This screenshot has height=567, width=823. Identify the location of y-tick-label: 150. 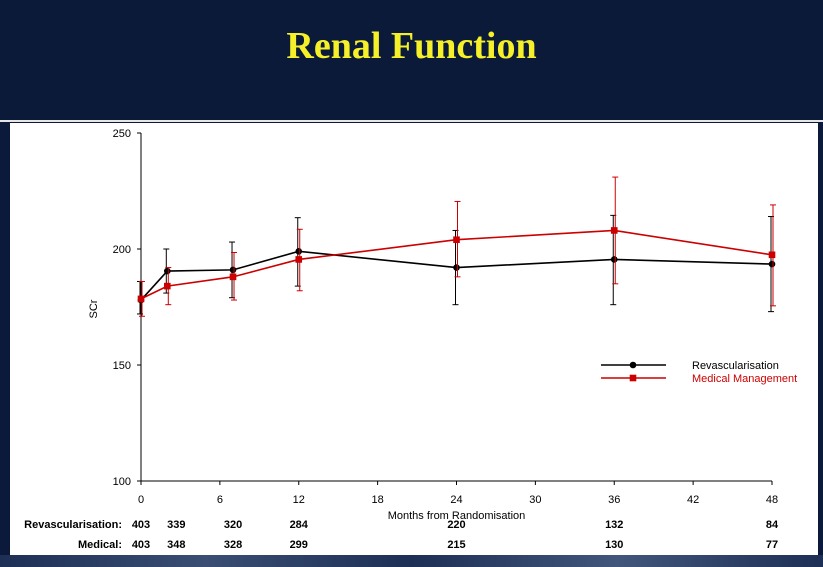
(122, 366).